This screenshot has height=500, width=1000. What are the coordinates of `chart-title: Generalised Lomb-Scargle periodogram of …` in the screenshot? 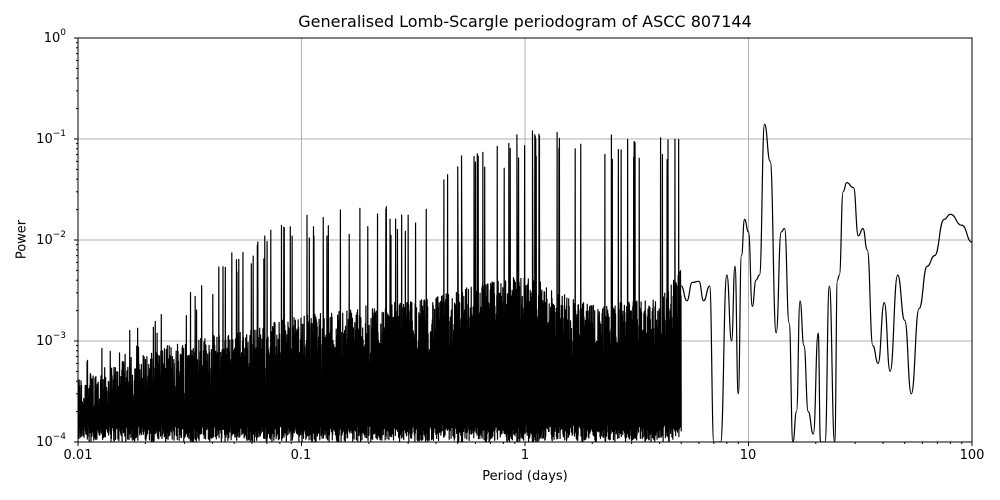 It's located at (525, 21).